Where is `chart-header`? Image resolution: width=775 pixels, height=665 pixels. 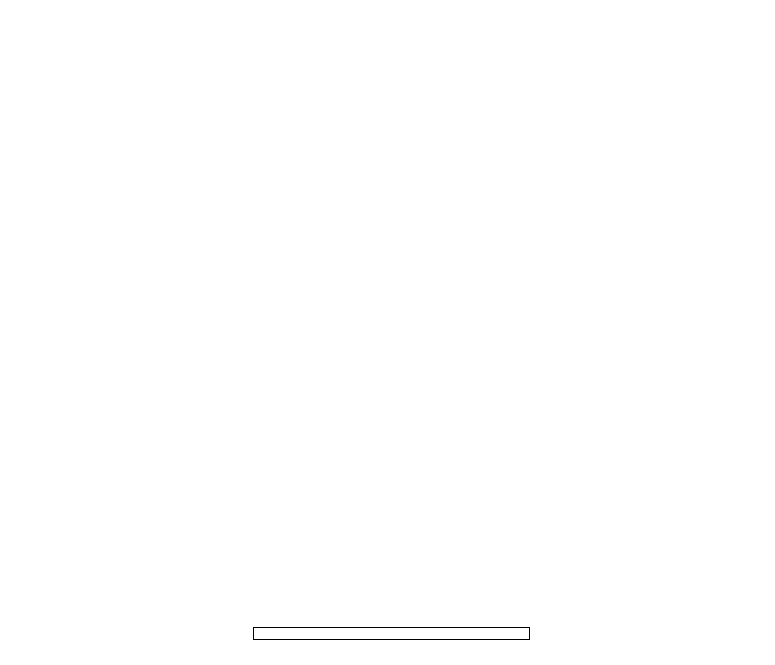
chart-header is located at coordinates (365, 6).